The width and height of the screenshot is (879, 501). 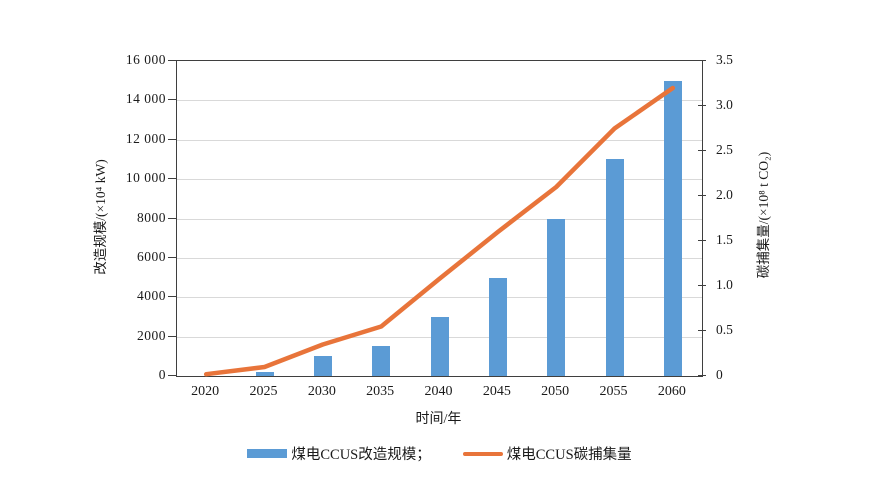 What do you see at coordinates (380, 391) in the screenshot?
I see `x-tick-label-2035: 2035` at bounding box center [380, 391].